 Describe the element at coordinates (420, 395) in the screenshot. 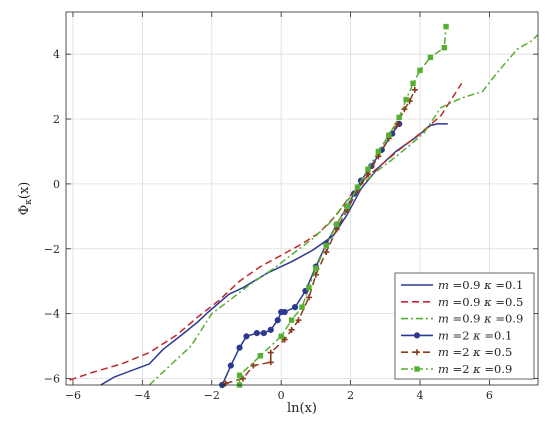

I see `x-tick-label: 4` at that location.